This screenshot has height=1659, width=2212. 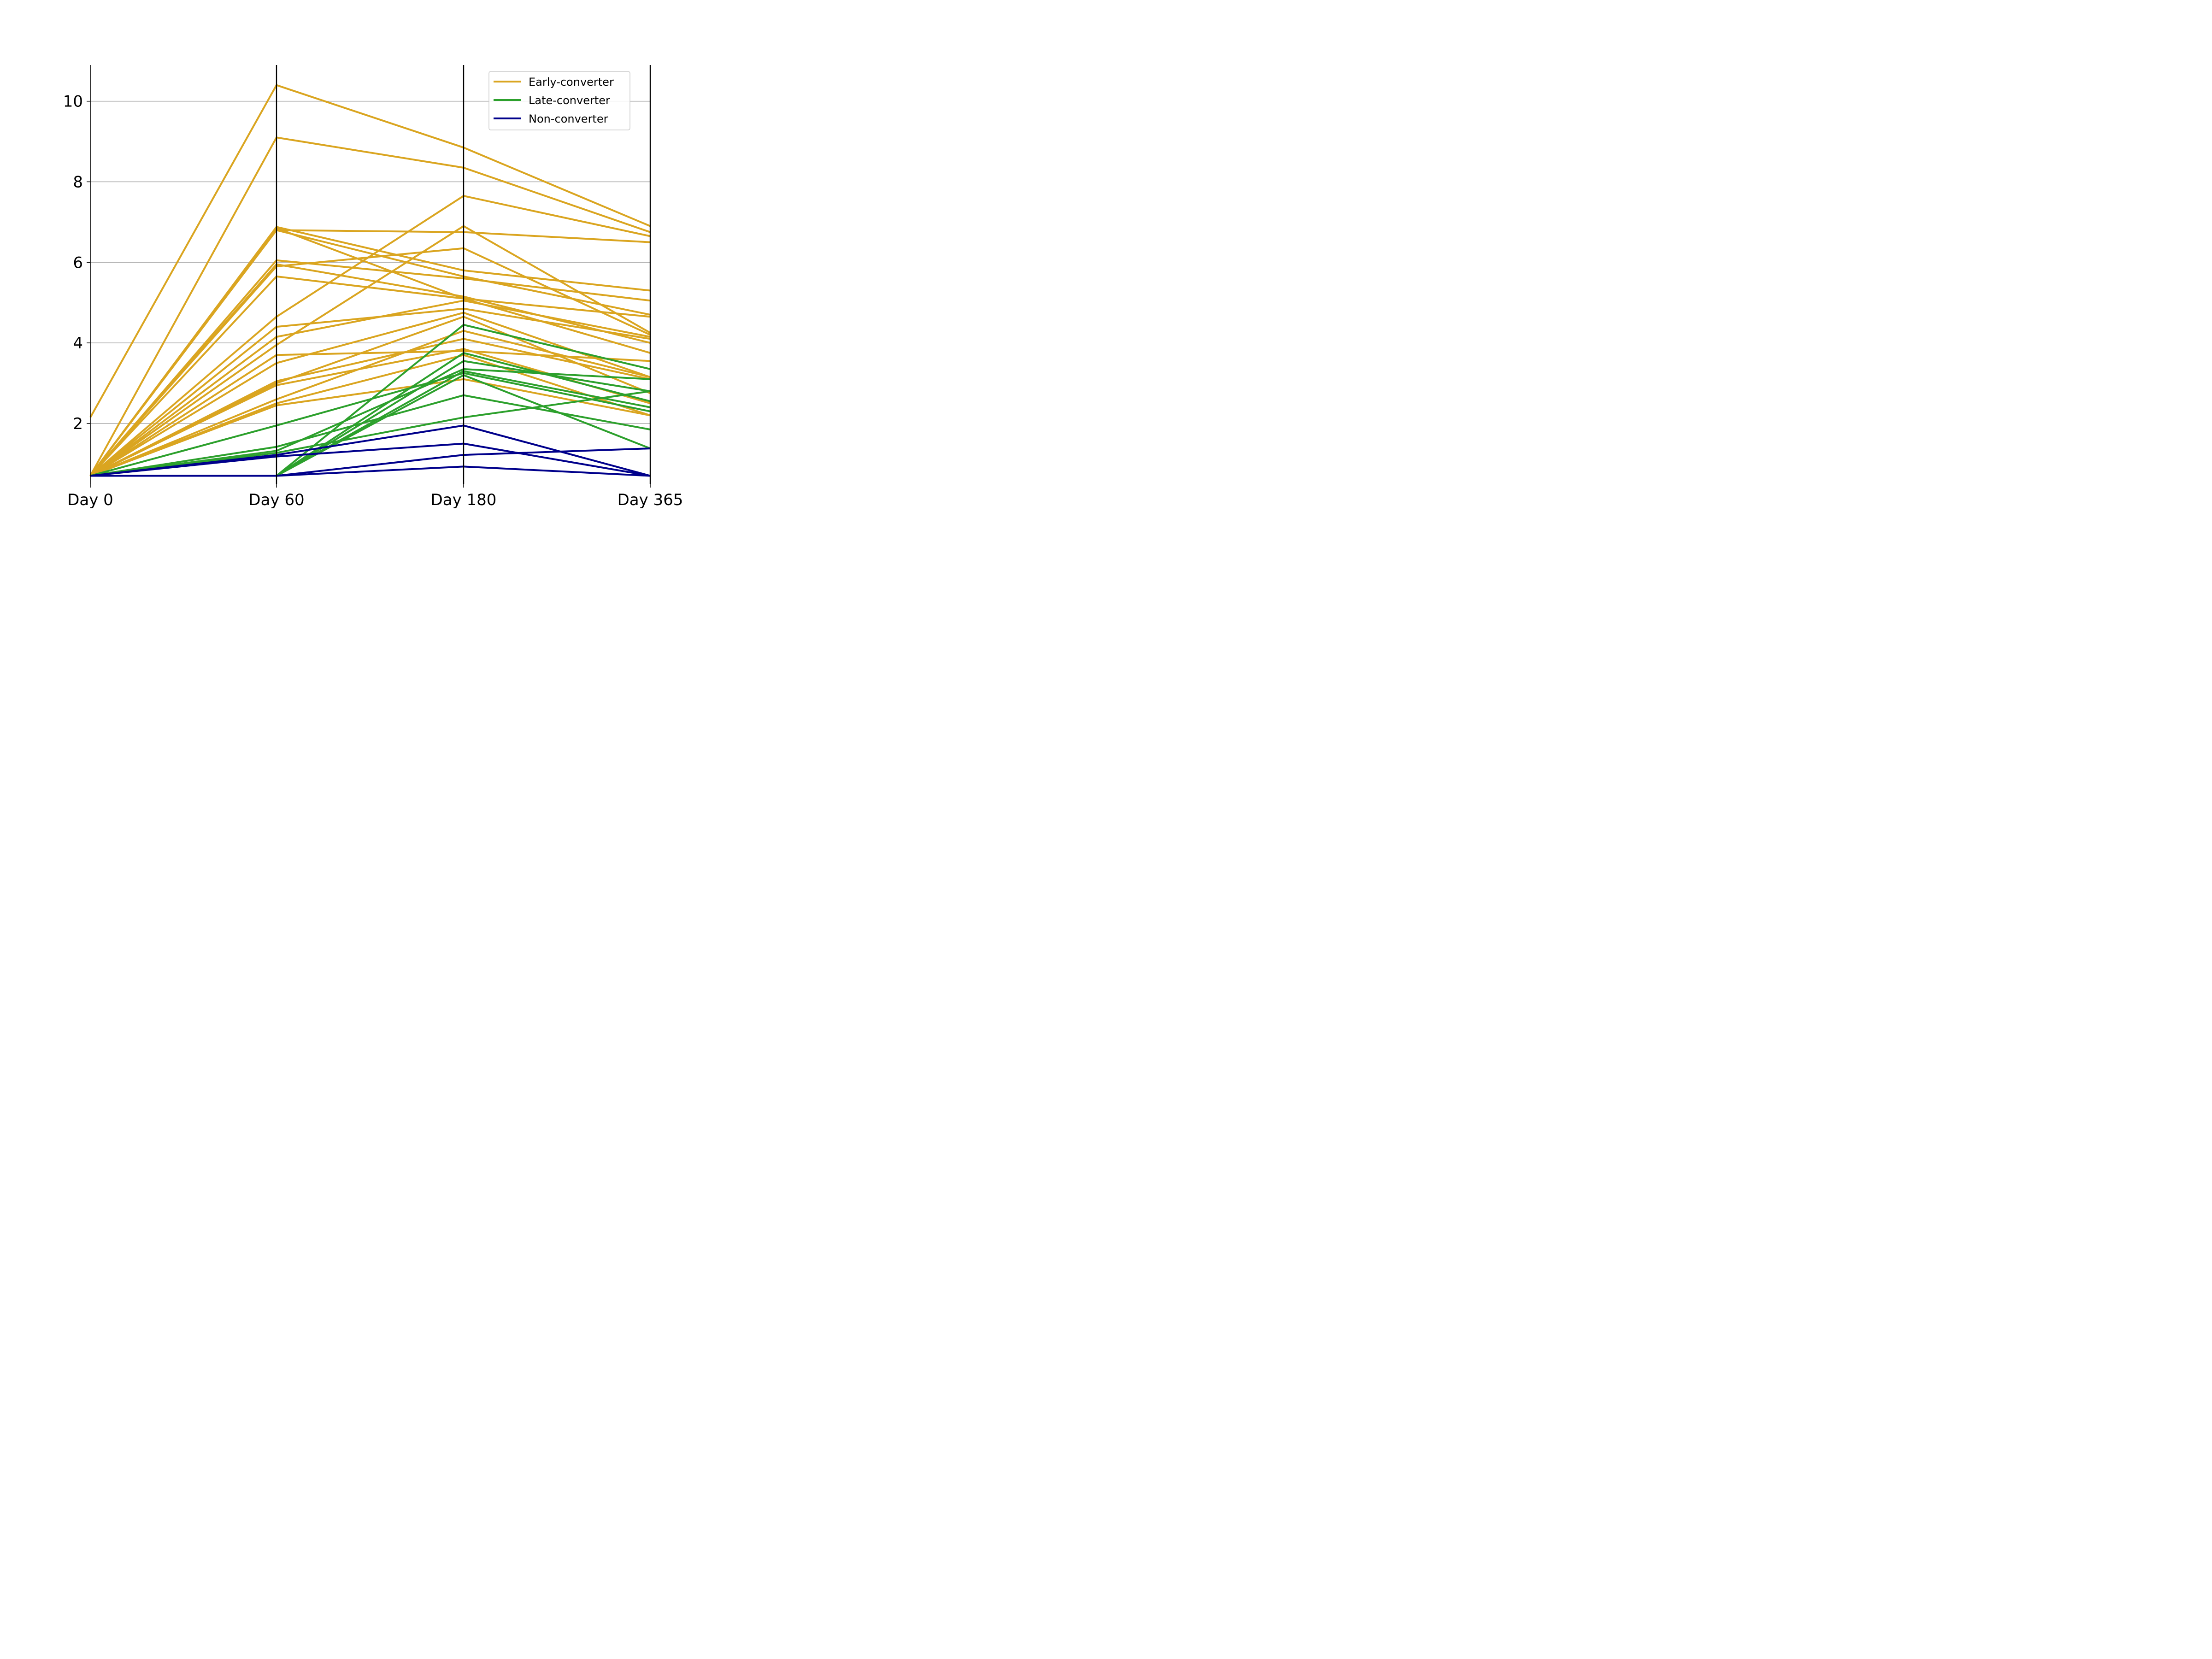 I want to click on legend-box, so click(x=559, y=100).